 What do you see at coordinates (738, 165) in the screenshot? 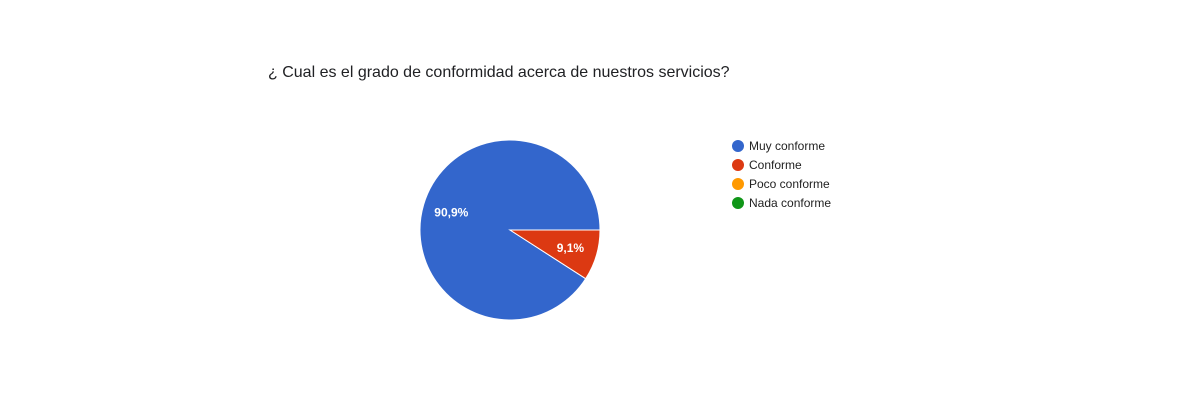
I see `legend-marker-conforme` at bounding box center [738, 165].